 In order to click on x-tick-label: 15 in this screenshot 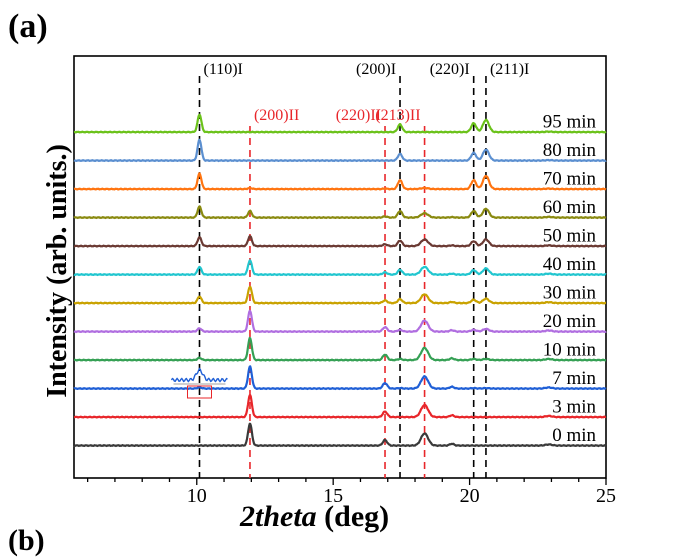, I will do `click(333, 496)`.